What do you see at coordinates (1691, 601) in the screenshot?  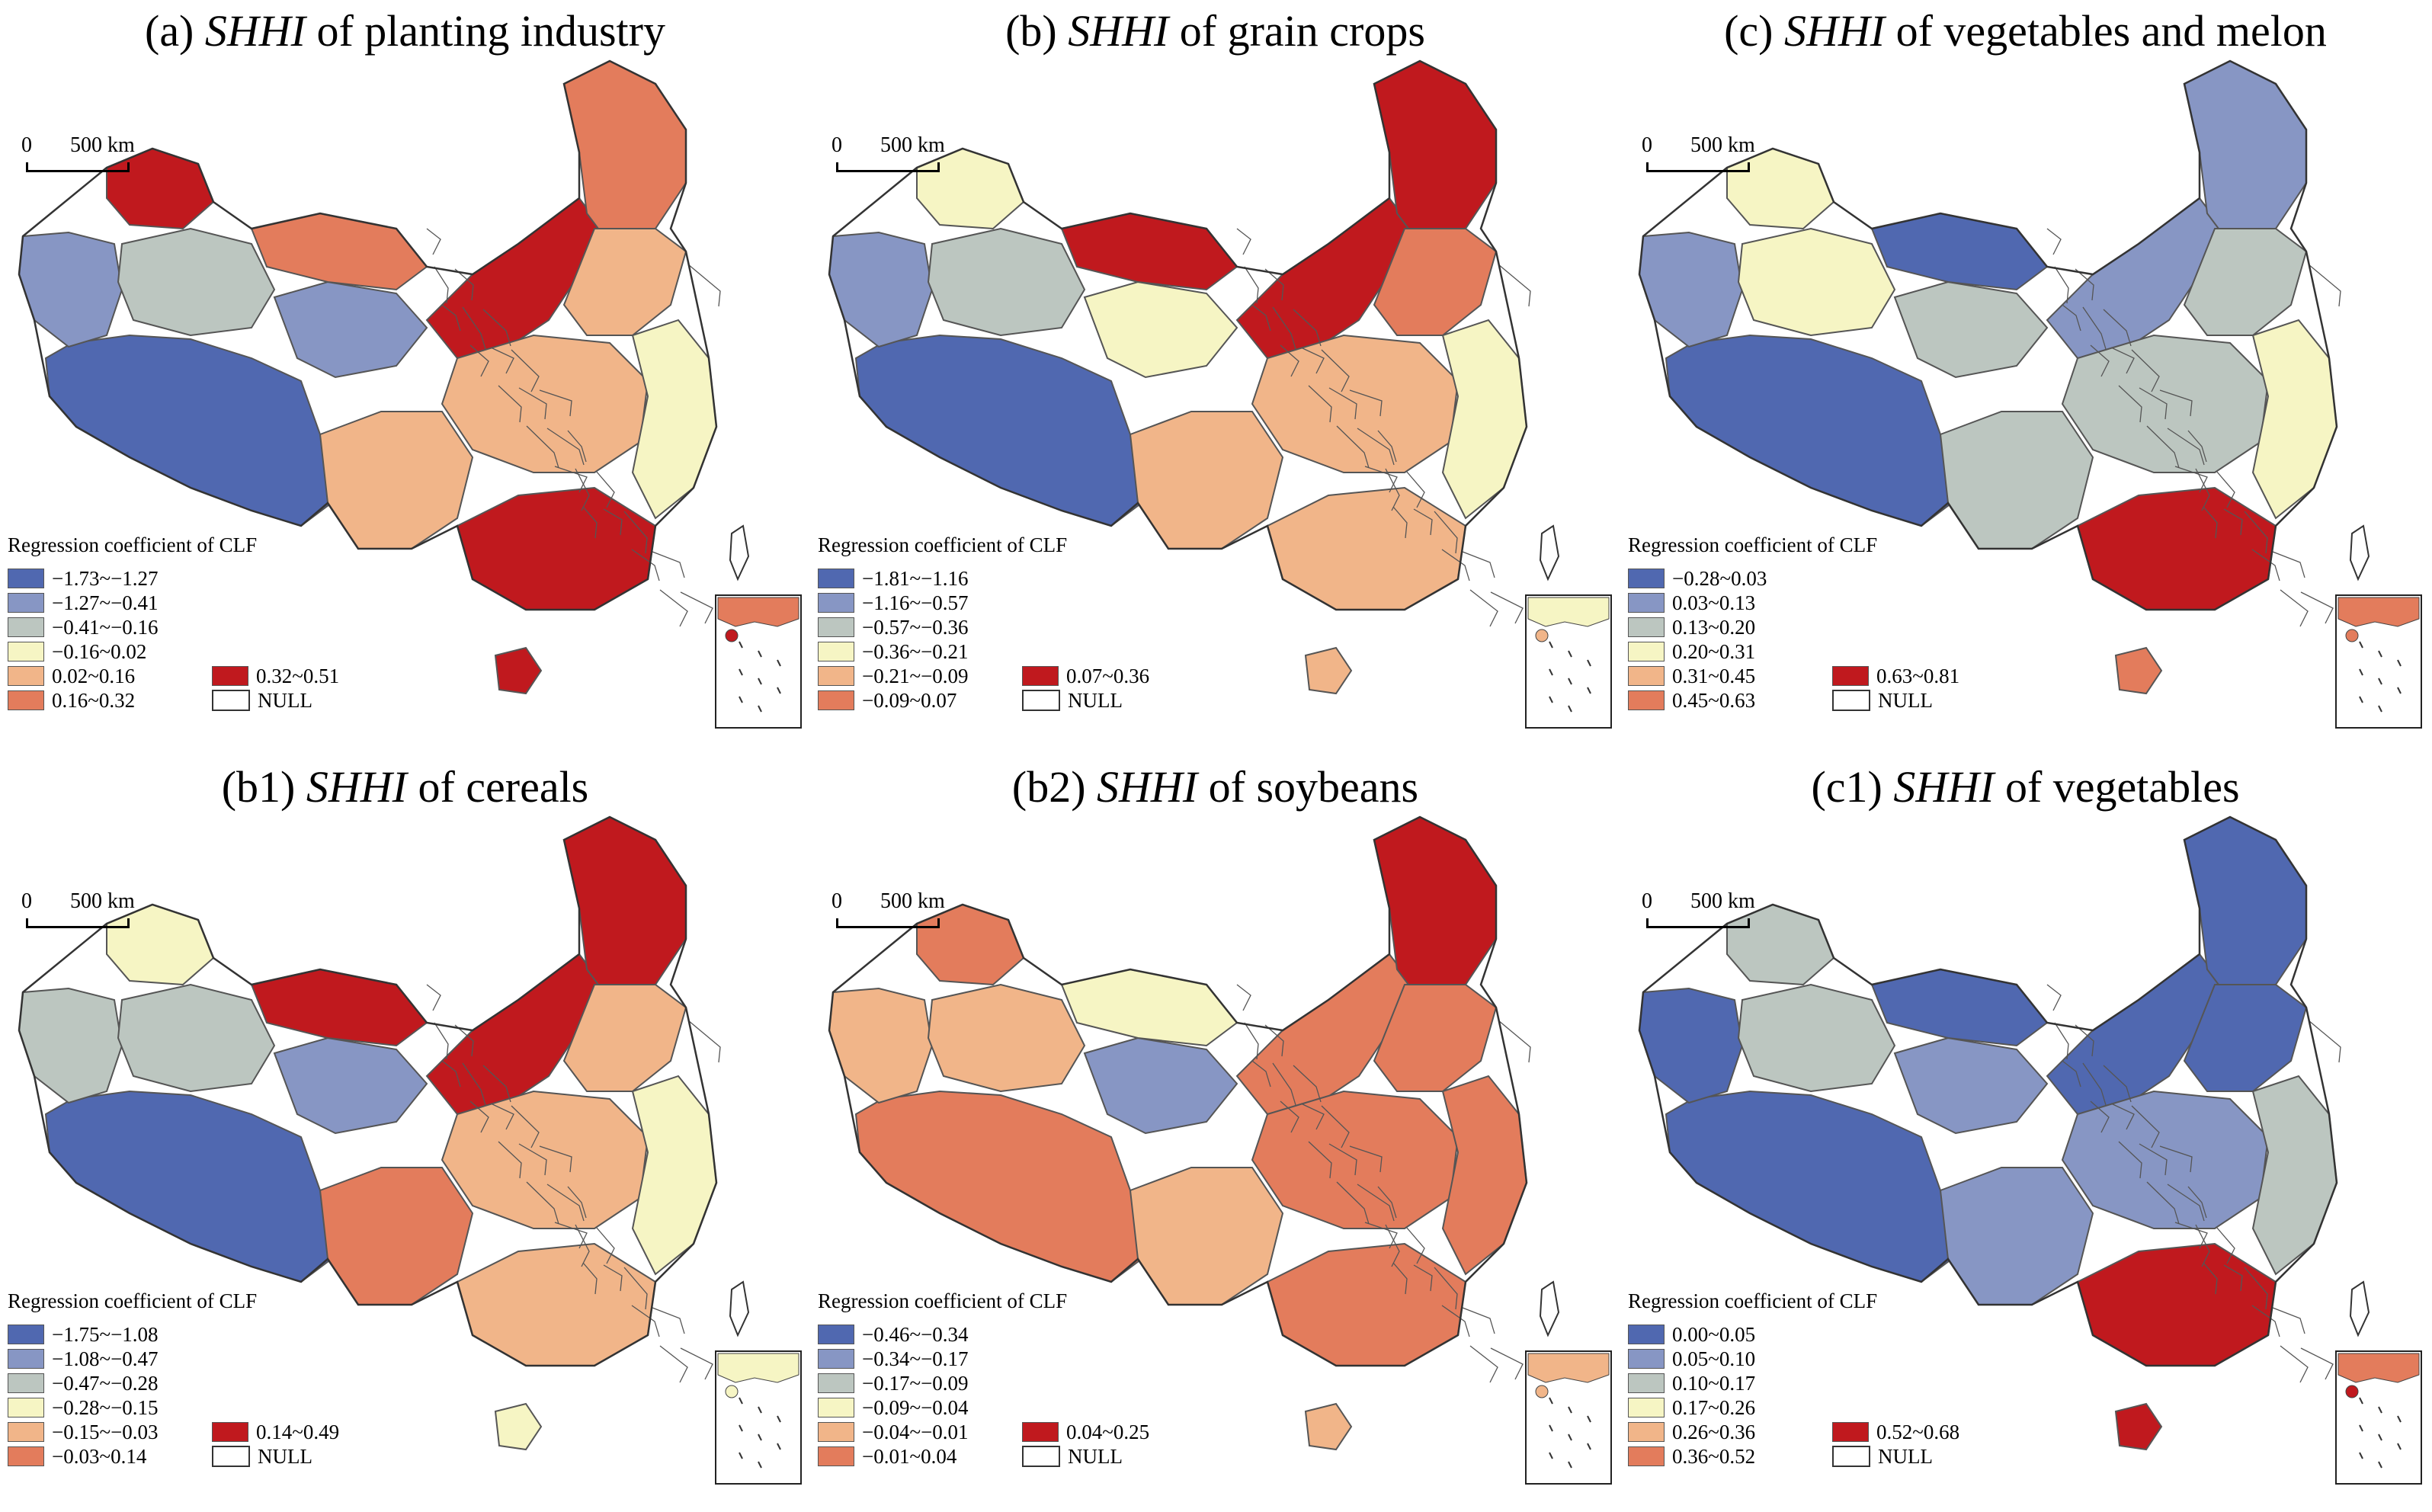 I see `legend-item: 0.03~0.13` at bounding box center [1691, 601].